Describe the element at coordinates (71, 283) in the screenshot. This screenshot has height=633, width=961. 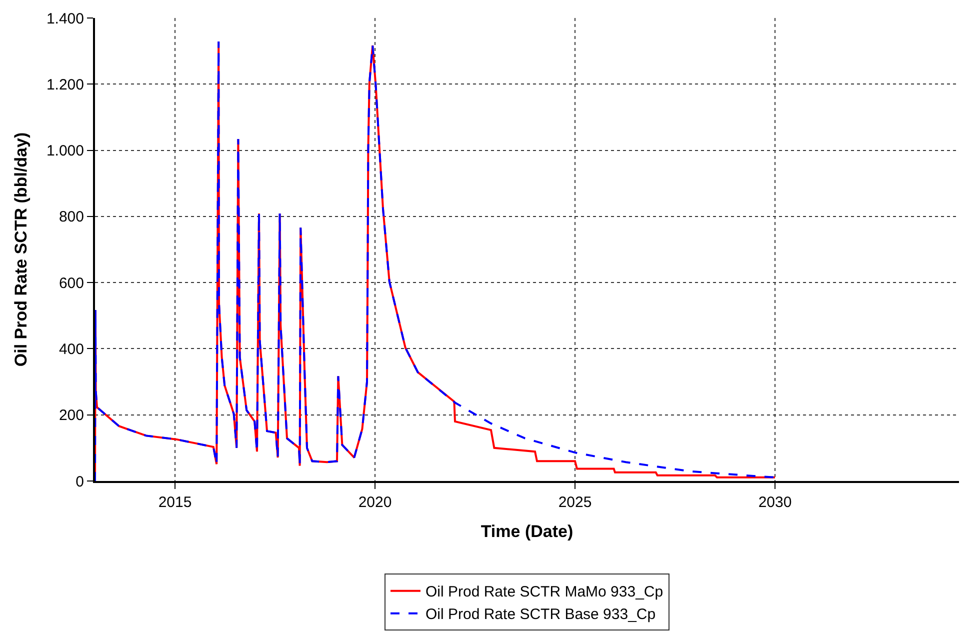
I see `y-tick-label: 600` at that location.